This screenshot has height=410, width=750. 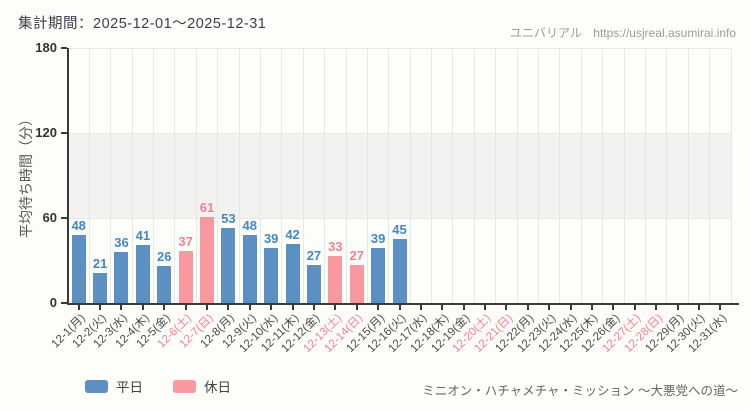 I want to click on site-attribution: ユニバリアル https://usjreal.asumirai.info, so click(x=623, y=32).